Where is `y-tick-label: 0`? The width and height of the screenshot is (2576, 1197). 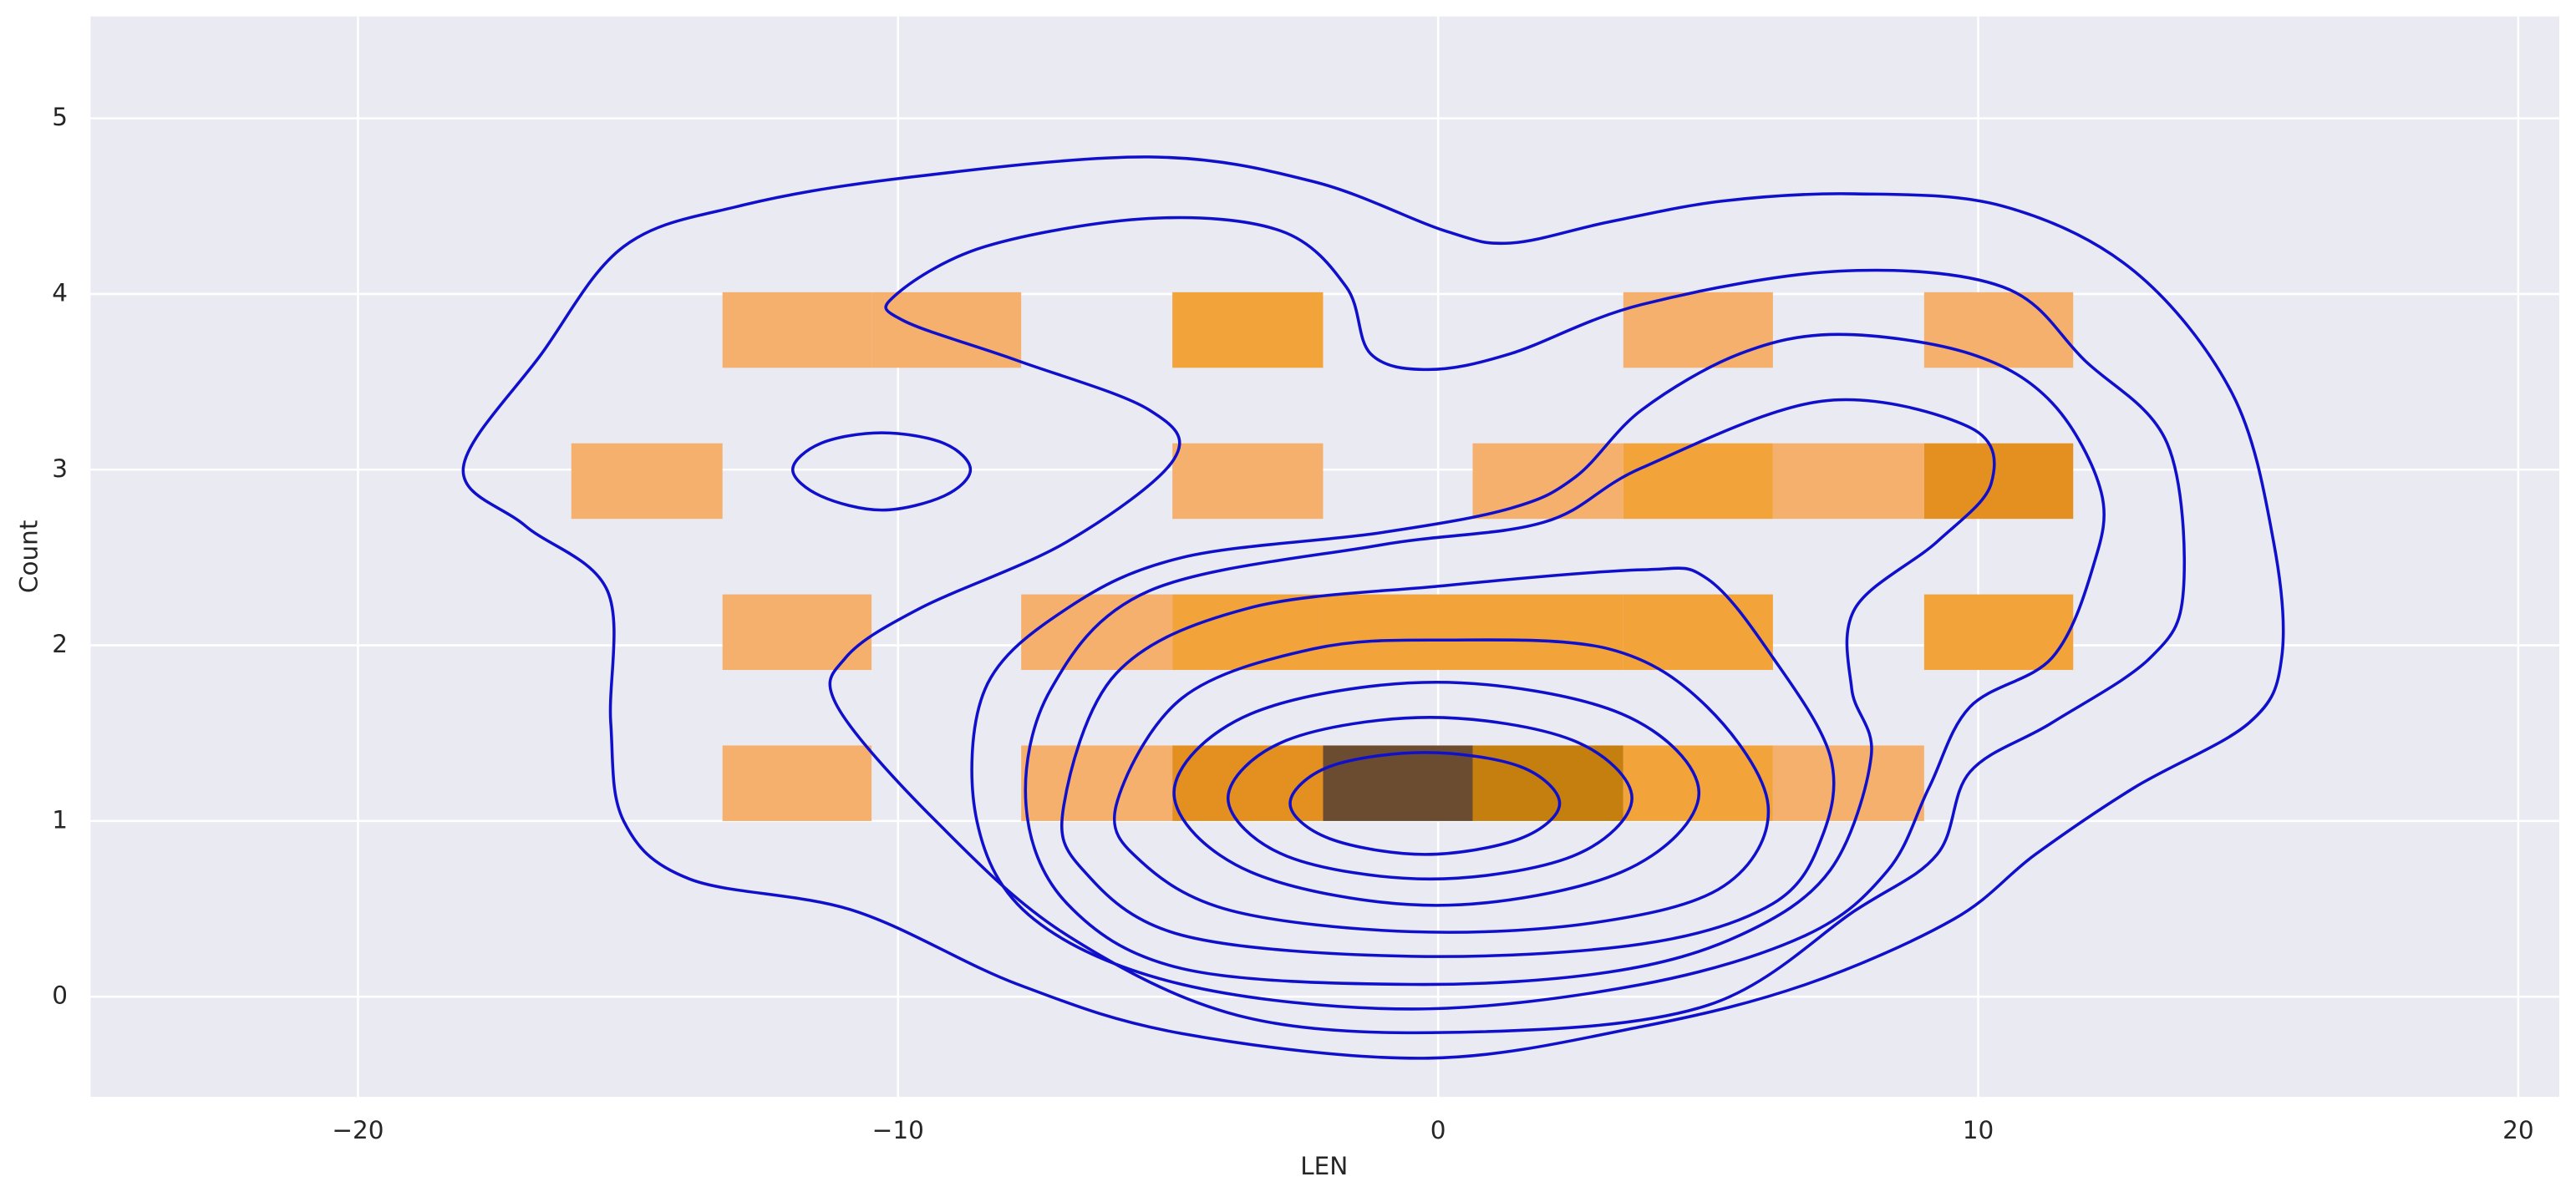 y-tick-label: 0 is located at coordinates (60, 995).